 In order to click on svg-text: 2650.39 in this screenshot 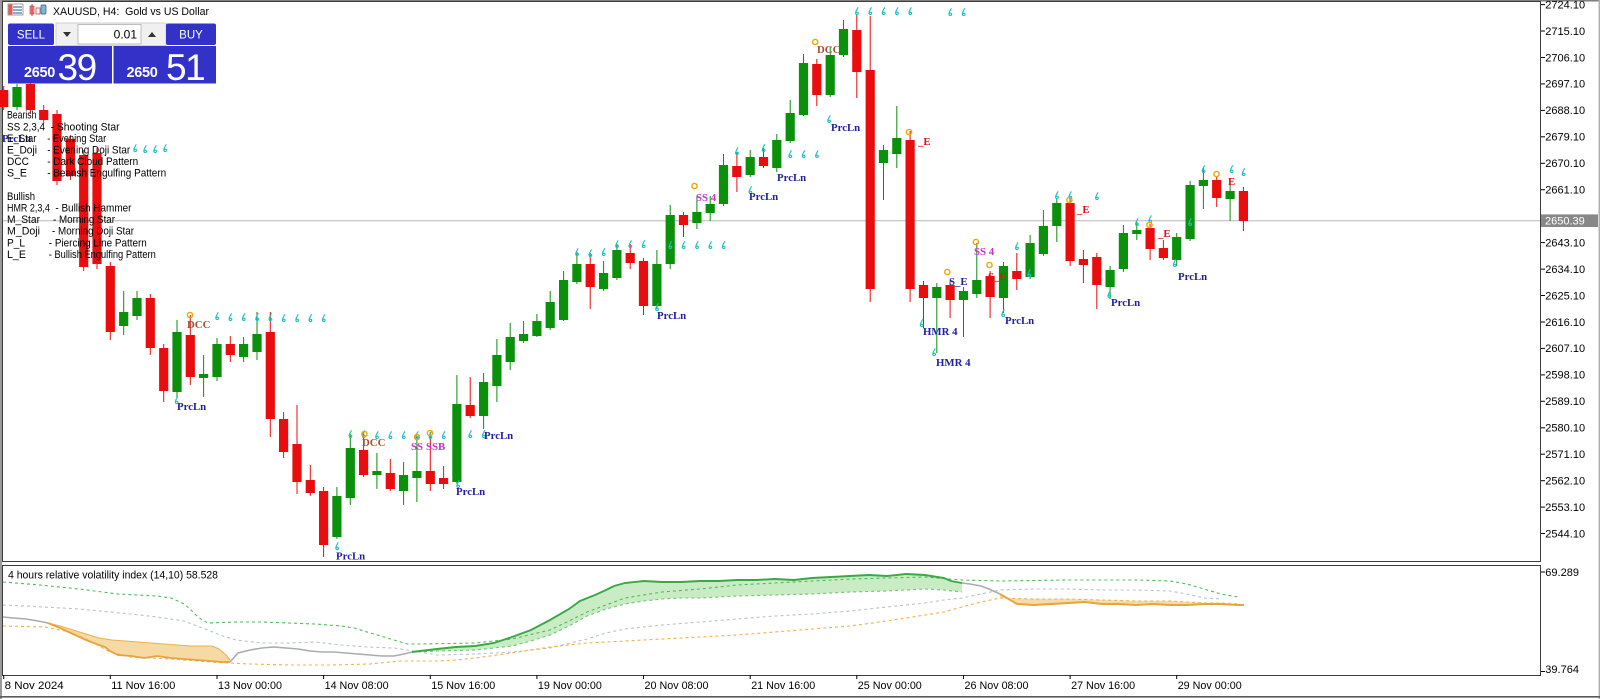, I will do `click(1565, 221)`.